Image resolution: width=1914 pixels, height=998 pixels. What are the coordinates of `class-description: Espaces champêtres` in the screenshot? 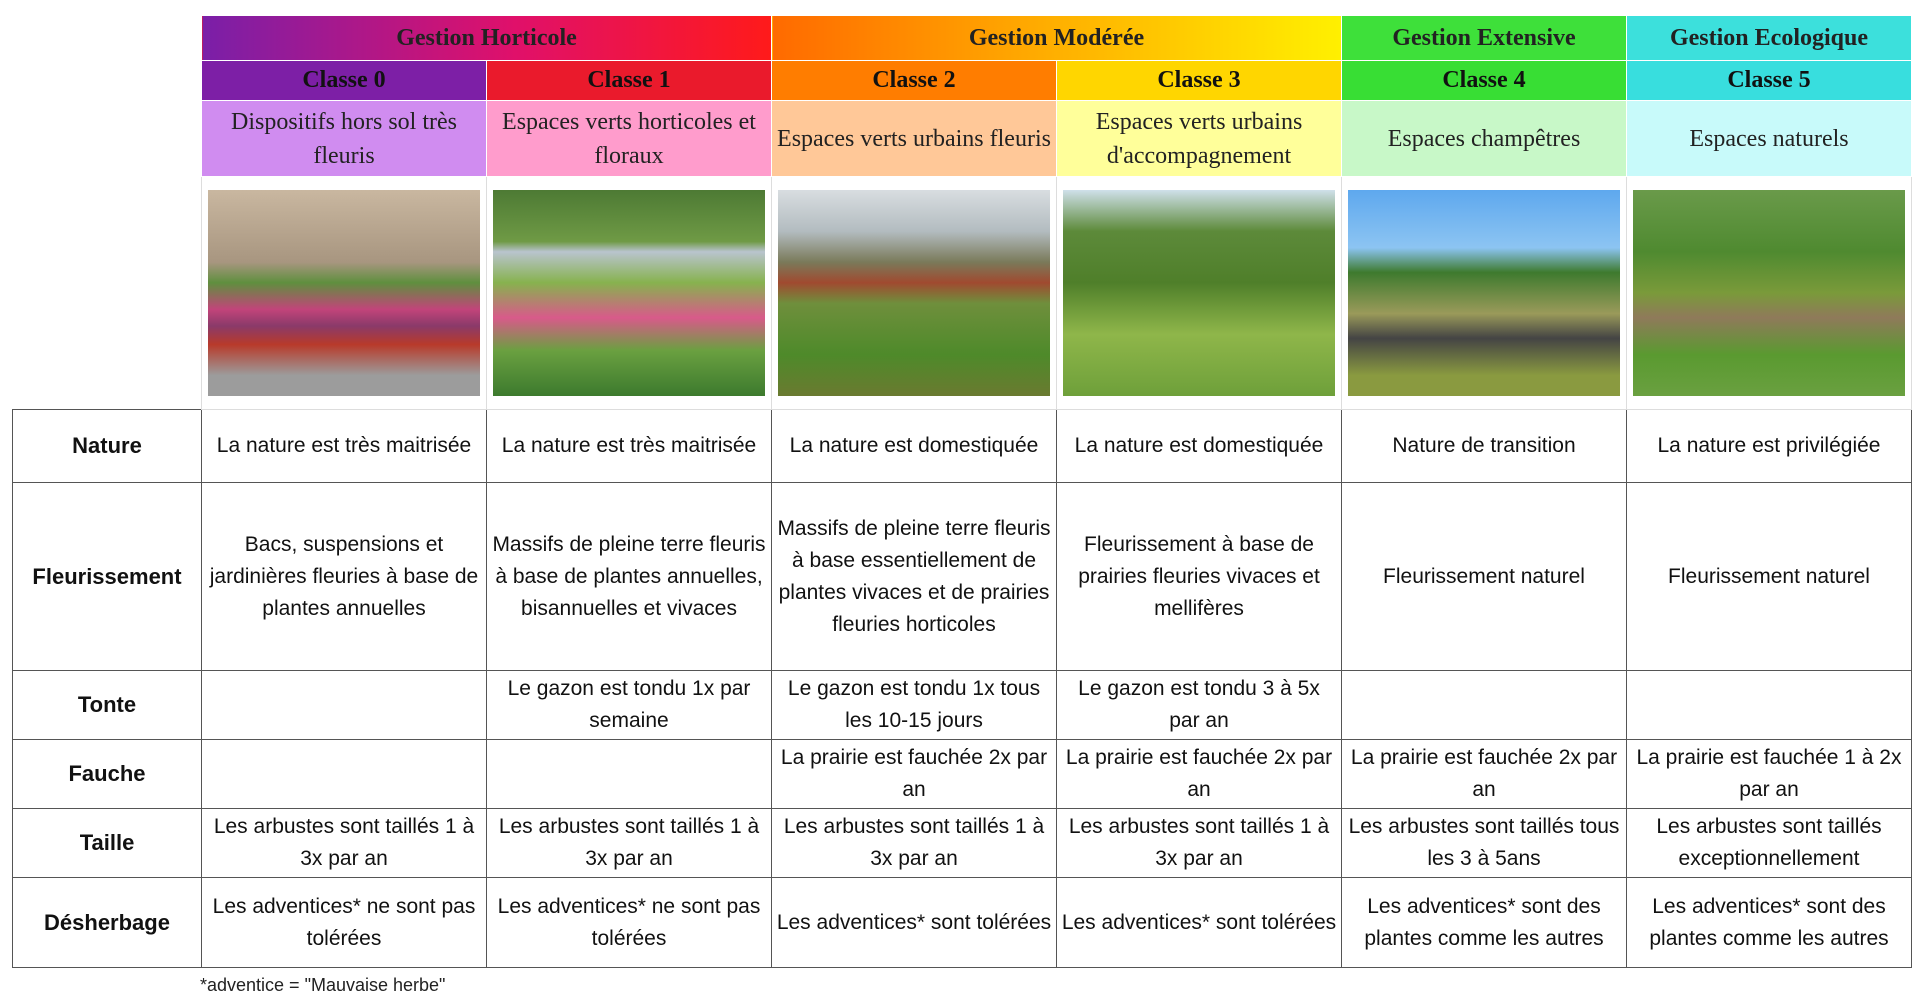 It's located at (1484, 138).